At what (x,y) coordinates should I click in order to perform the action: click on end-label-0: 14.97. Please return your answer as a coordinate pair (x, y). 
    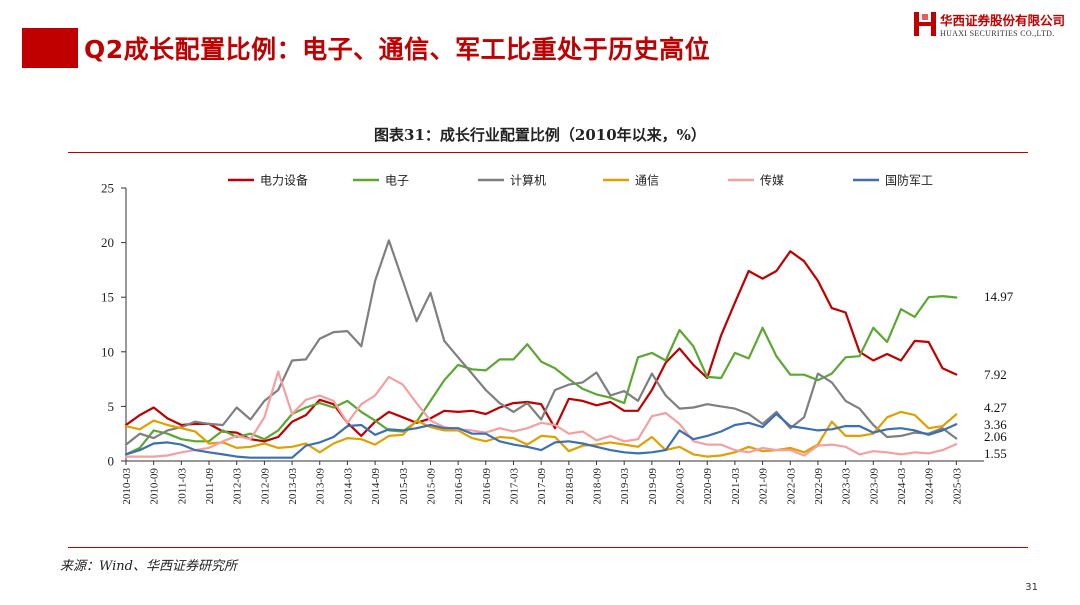
    Looking at the image, I should click on (999, 296).